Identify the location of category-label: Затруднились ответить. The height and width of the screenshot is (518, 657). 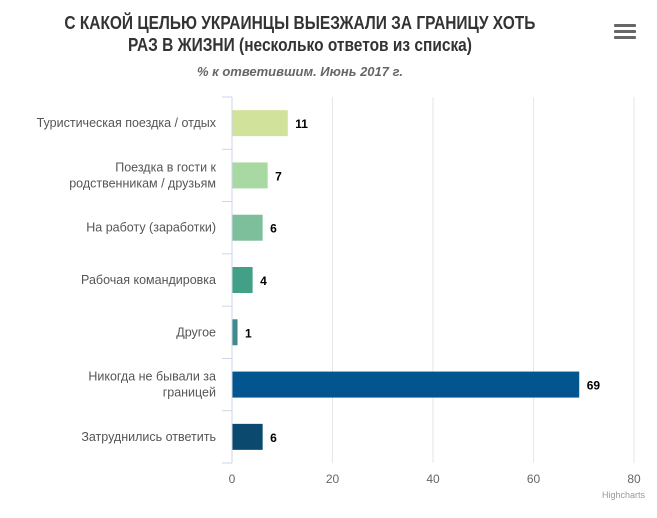
(148, 437).